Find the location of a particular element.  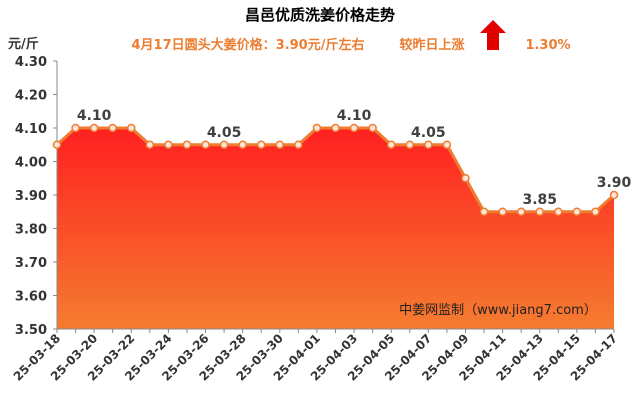

y-axis-unit-label: 元/斤 is located at coordinates (23, 44).